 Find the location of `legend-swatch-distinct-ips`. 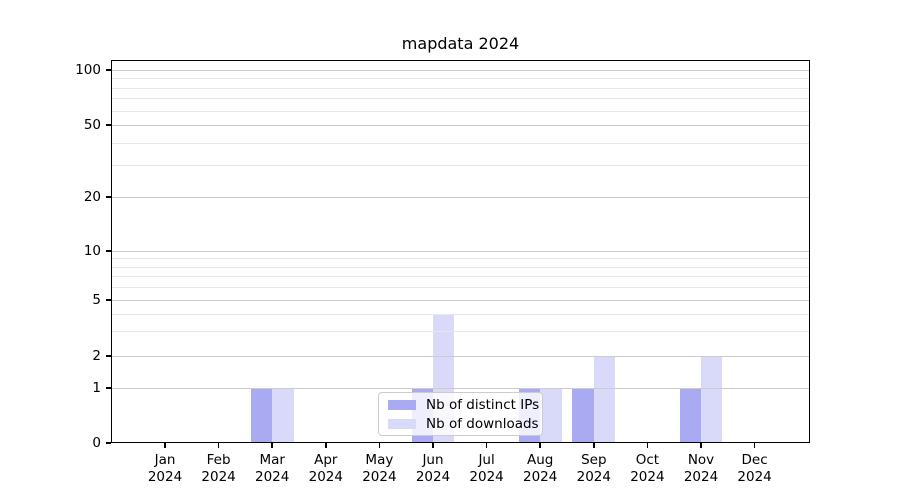

legend-swatch-distinct-ips is located at coordinates (402, 404).